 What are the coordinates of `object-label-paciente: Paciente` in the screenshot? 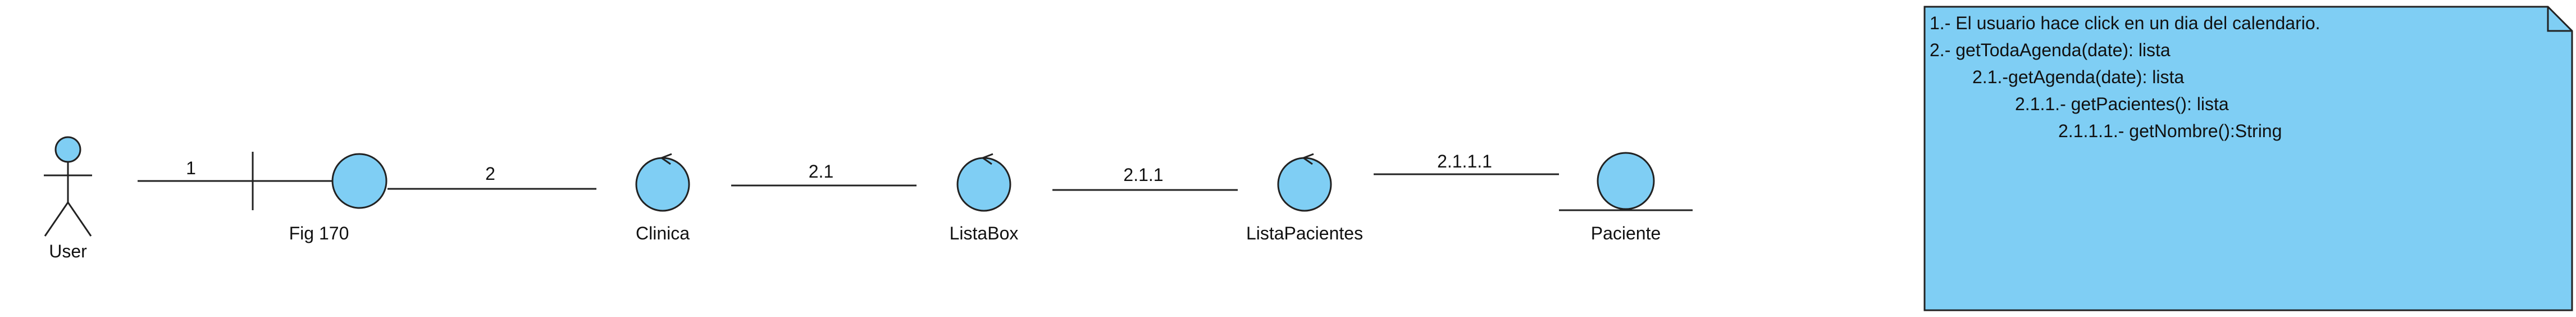 It's located at (1626, 233).